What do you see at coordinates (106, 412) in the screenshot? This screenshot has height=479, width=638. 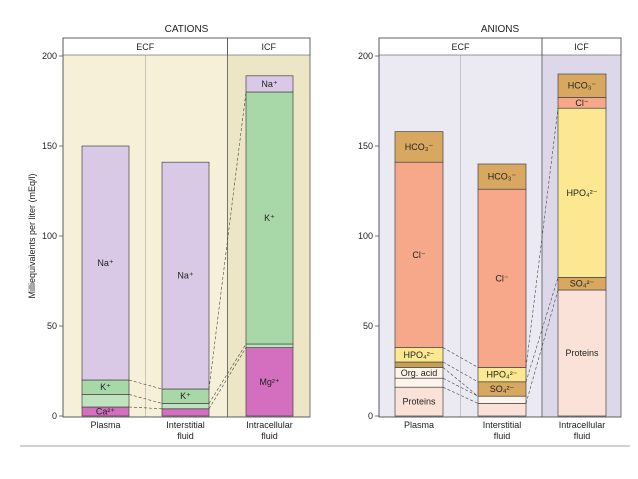 I see `bar-segment-label: Ca²⁺` at bounding box center [106, 412].